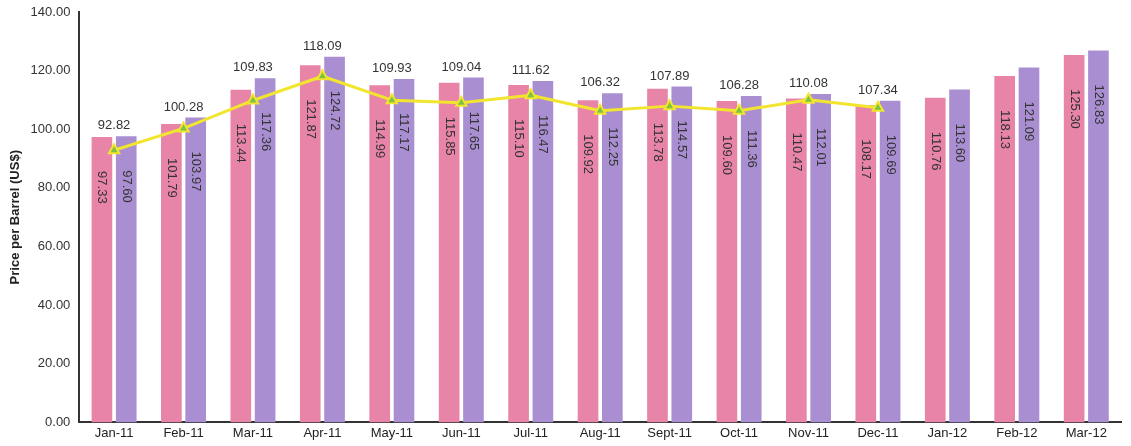 Image resolution: width=1131 pixels, height=446 pixels. Describe the element at coordinates (530, 70) in the screenshot. I see `data-label: 111.62` at that location.